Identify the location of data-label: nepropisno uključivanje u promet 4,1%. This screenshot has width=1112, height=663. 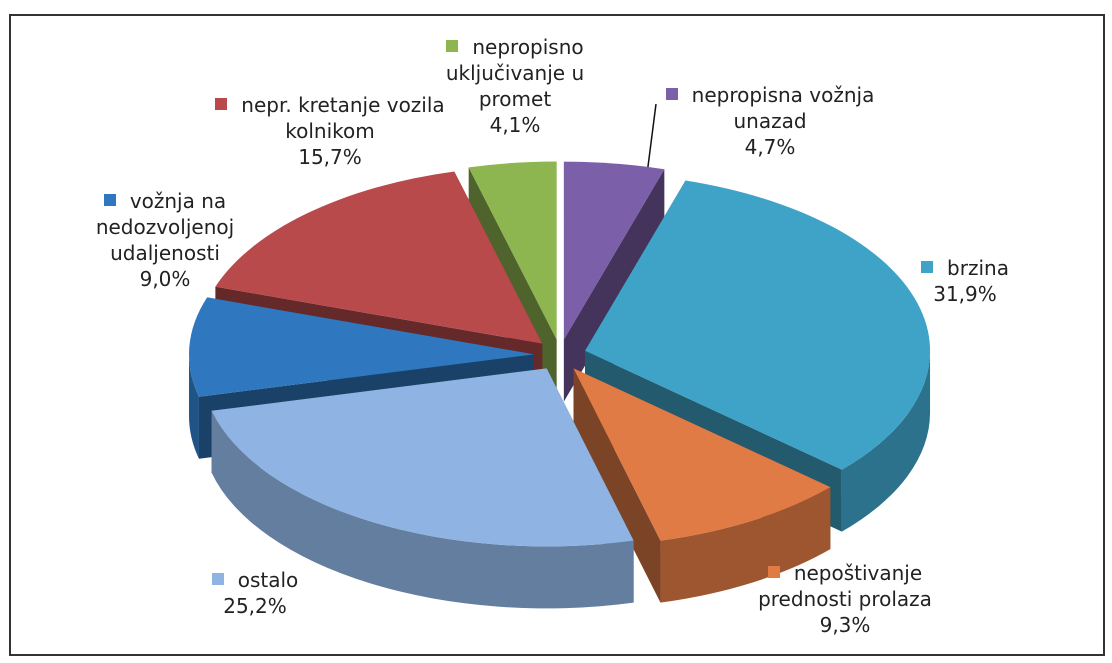
(515, 86).